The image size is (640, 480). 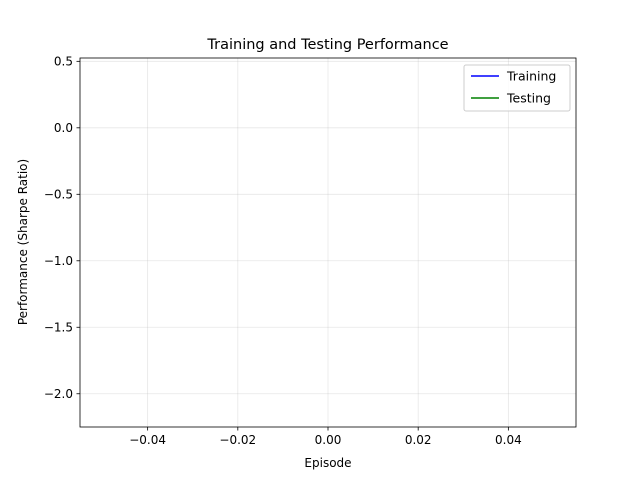 I want to click on y-tick-label: −1.5, so click(x=58, y=328).